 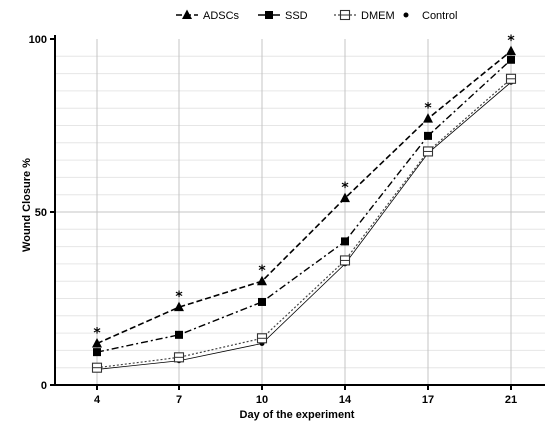 I want to click on x-tick-label: 7, so click(x=179, y=400).